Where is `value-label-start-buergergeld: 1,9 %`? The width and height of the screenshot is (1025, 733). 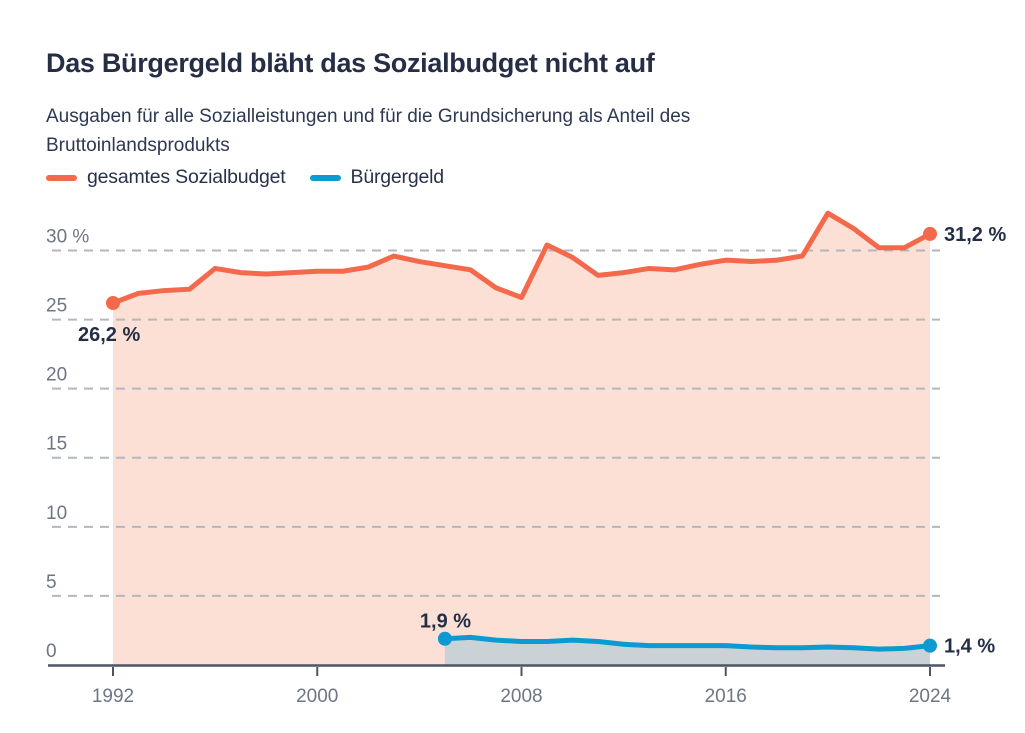 value-label-start-buergergeld: 1,9 % is located at coordinates (445, 622).